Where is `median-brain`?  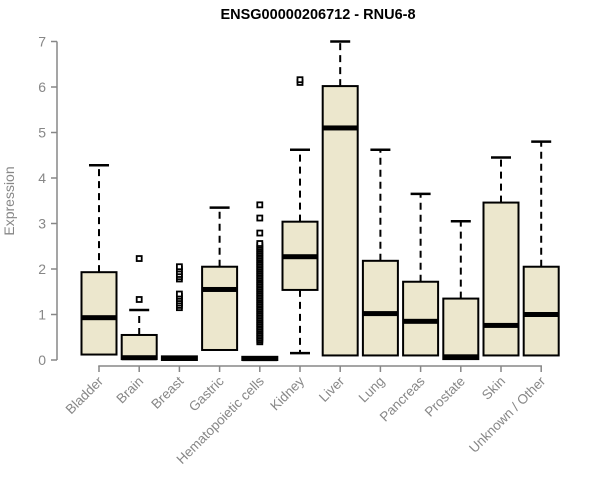 median-brain is located at coordinates (139, 358).